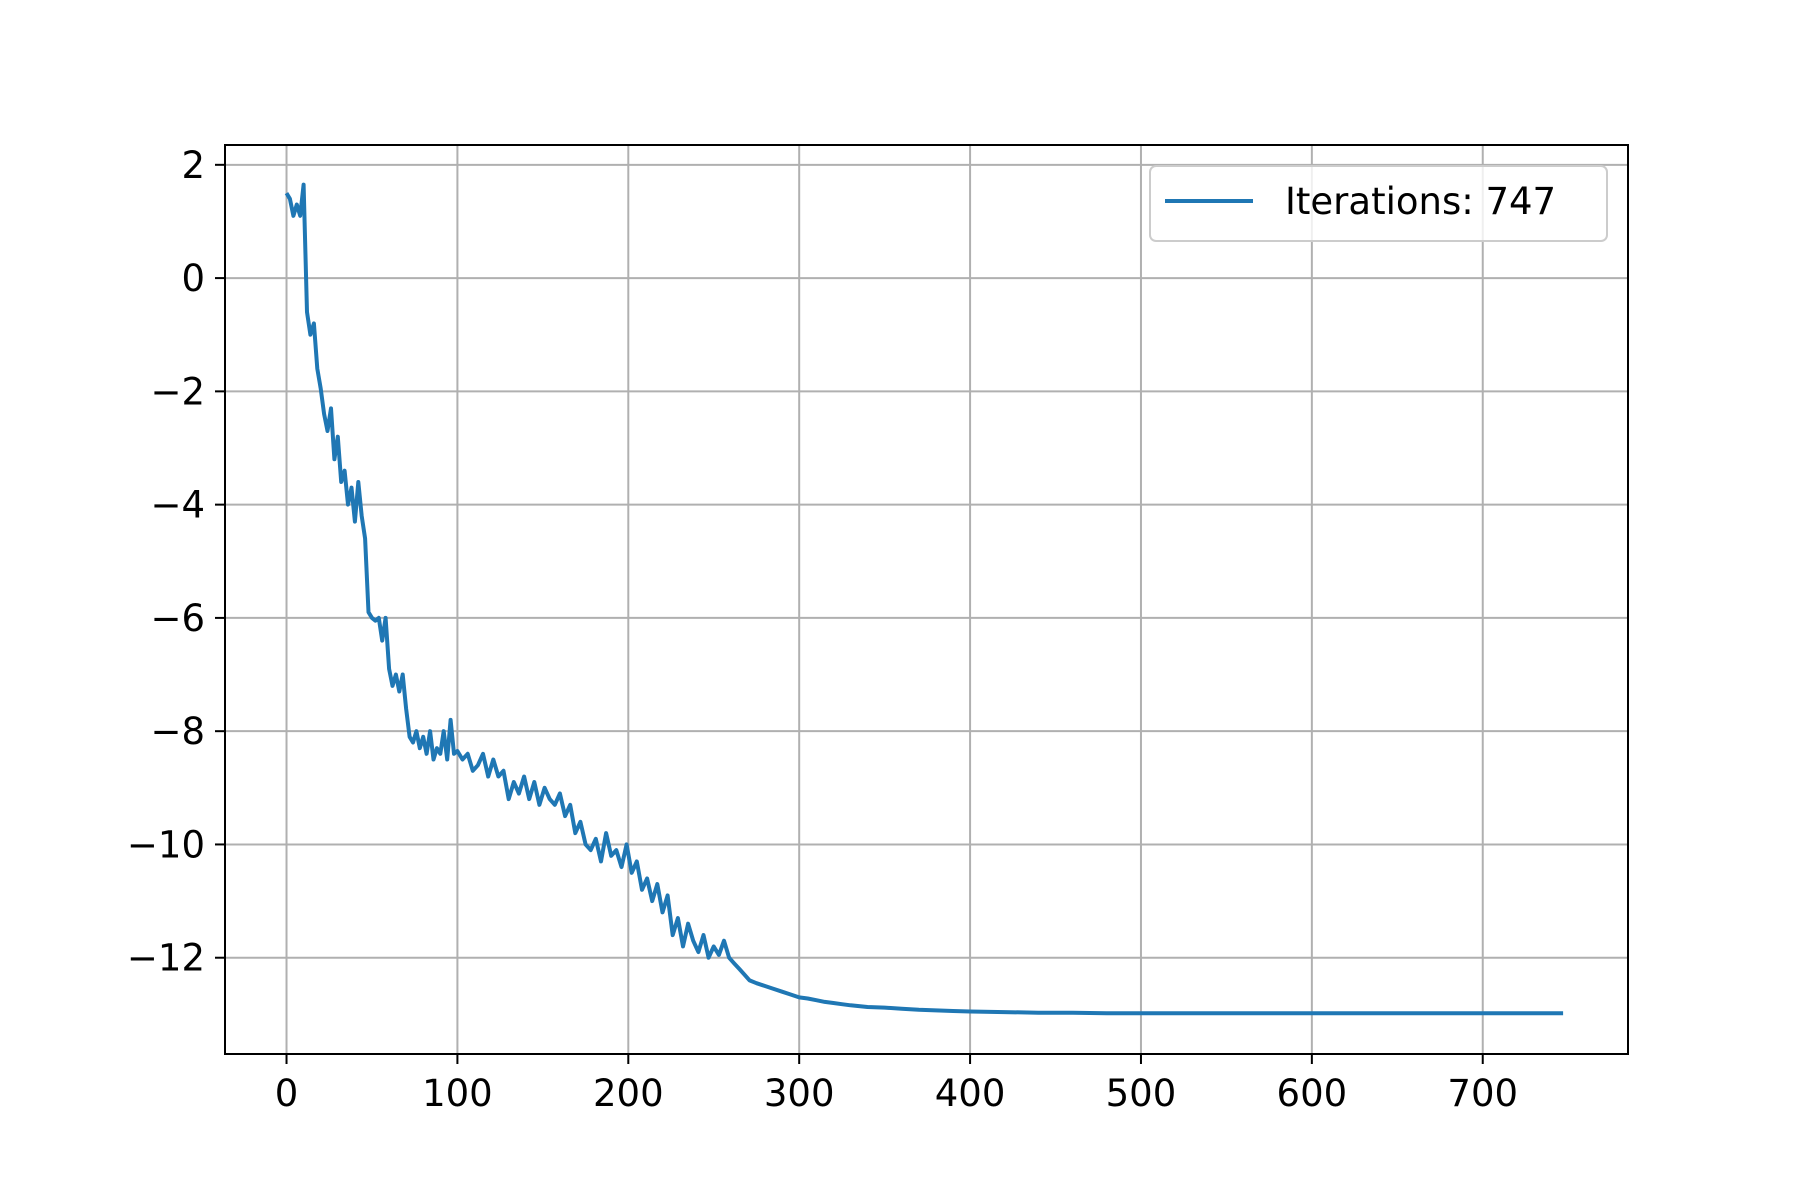 The height and width of the screenshot is (1200, 1800). I want to click on x-tick-label: 200, so click(628, 1093).